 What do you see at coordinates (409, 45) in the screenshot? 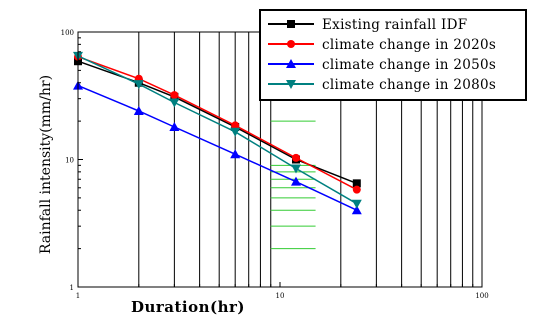
I see `legend-label-1: climate change in 2020s` at bounding box center [409, 45].